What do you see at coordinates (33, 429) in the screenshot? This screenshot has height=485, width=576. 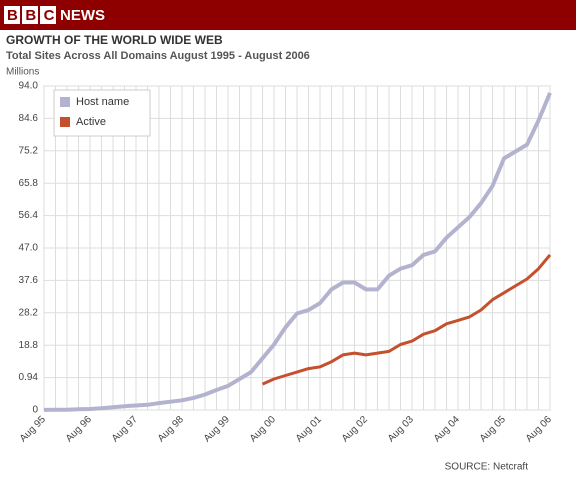 I see `x-tick-label: Aug 95` at bounding box center [33, 429].